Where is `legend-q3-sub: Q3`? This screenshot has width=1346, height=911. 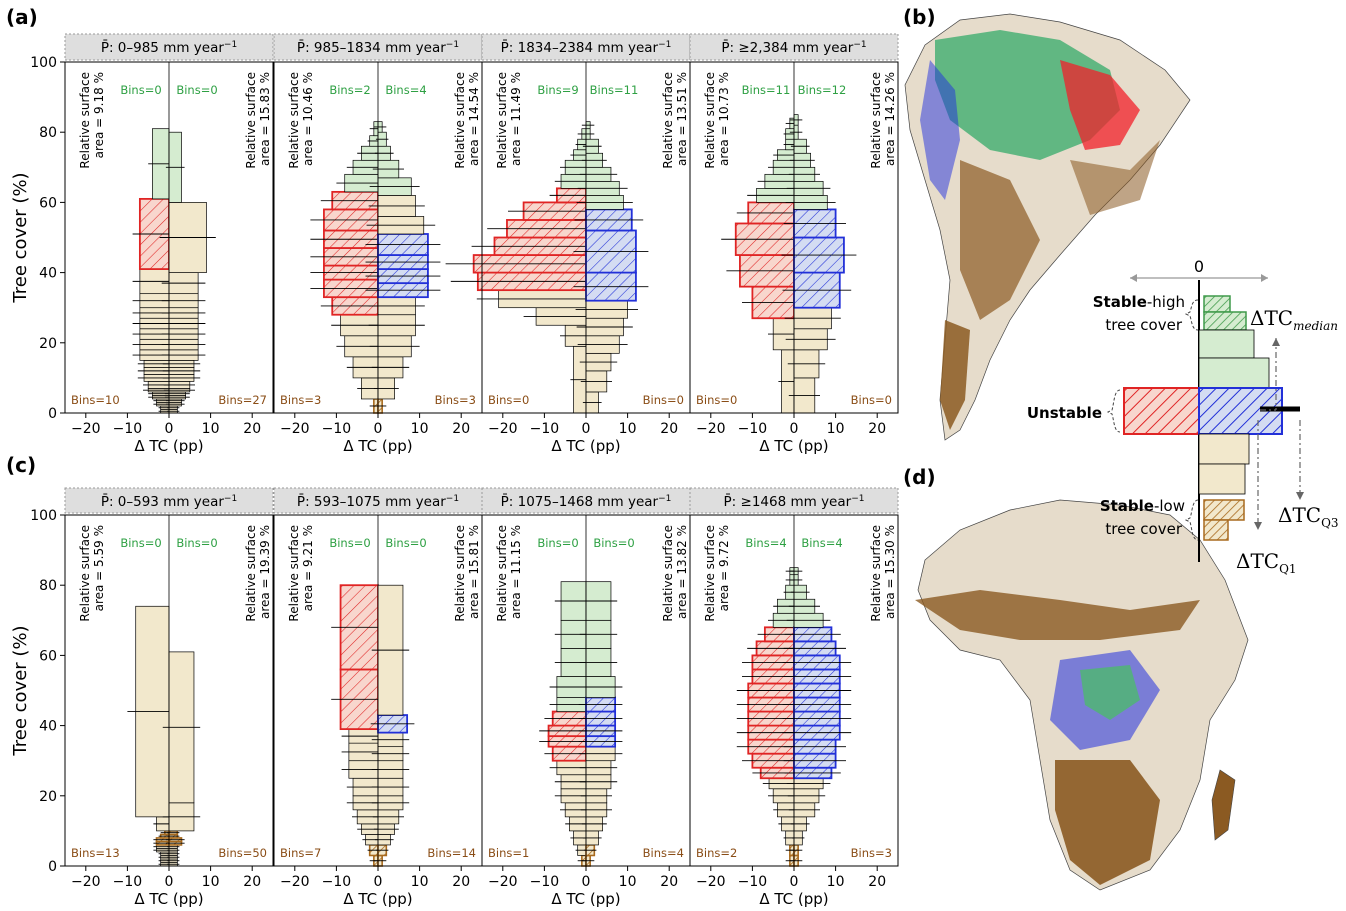 legend-q3-sub: Q3 is located at coordinates (1329, 523).